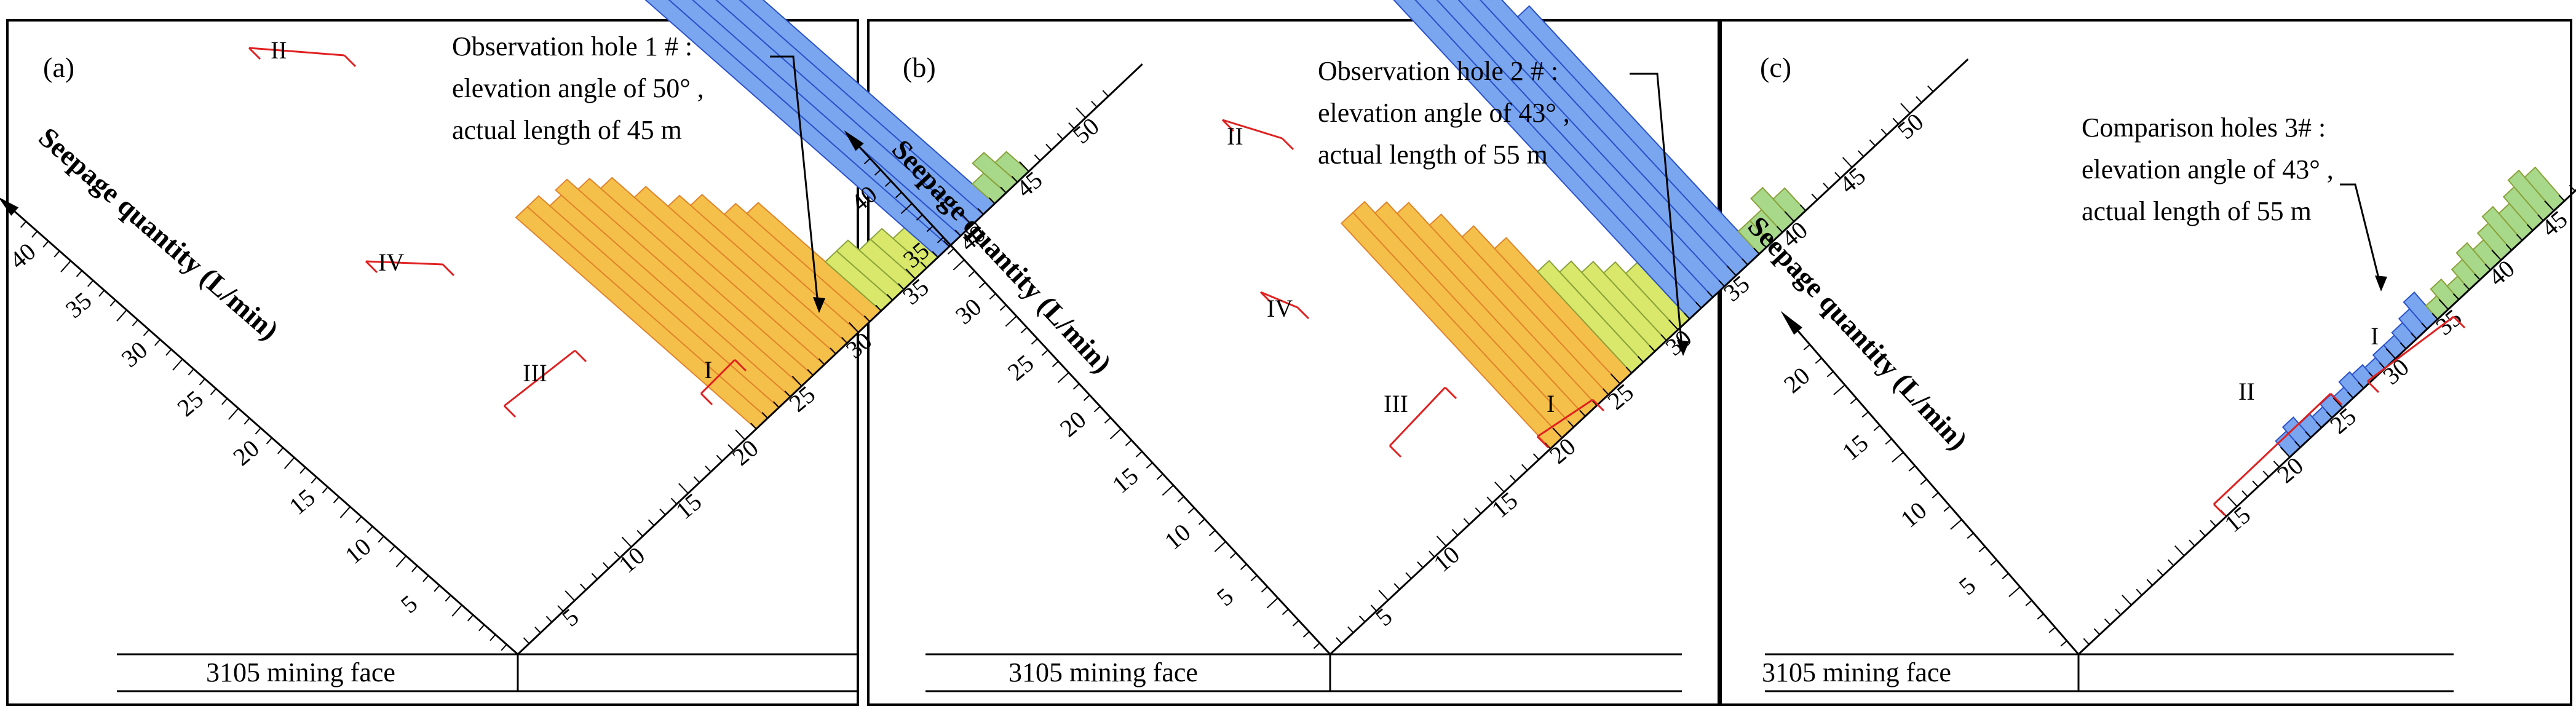 This screenshot has height=717, width=2576. What do you see at coordinates (1224, 596) in the screenshot?
I see `seepage-tick-label: 5` at bounding box center [1224, 596].